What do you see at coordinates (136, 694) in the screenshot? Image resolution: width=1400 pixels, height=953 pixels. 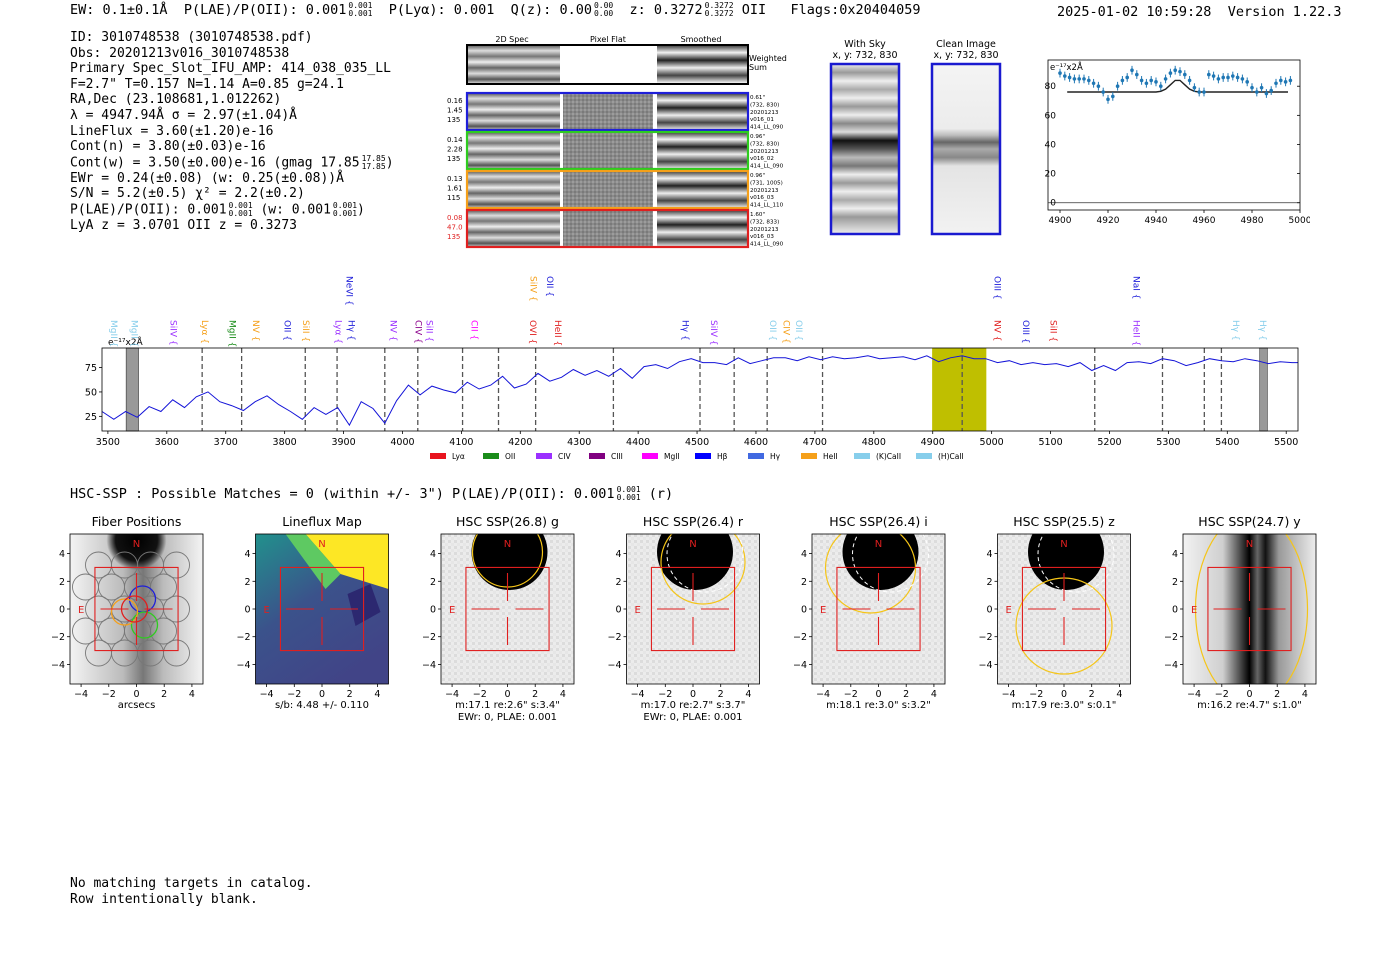 I see `cutout-xtick-label: 0` at bounding box center [136, 694].